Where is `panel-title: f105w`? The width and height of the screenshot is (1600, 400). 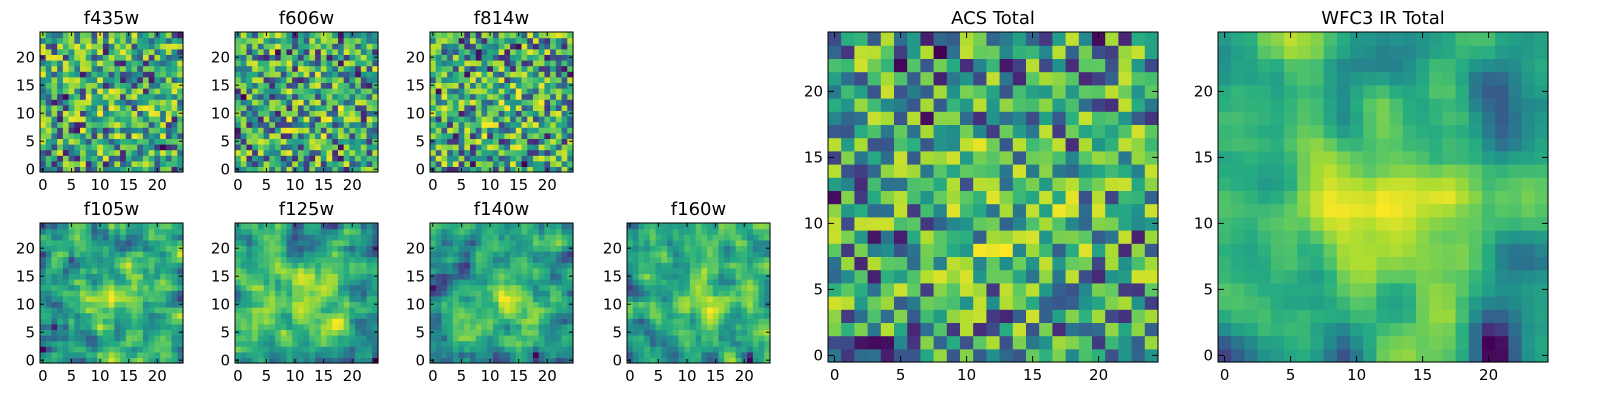
panel-title: f105w is located at coordinates (111, 209).